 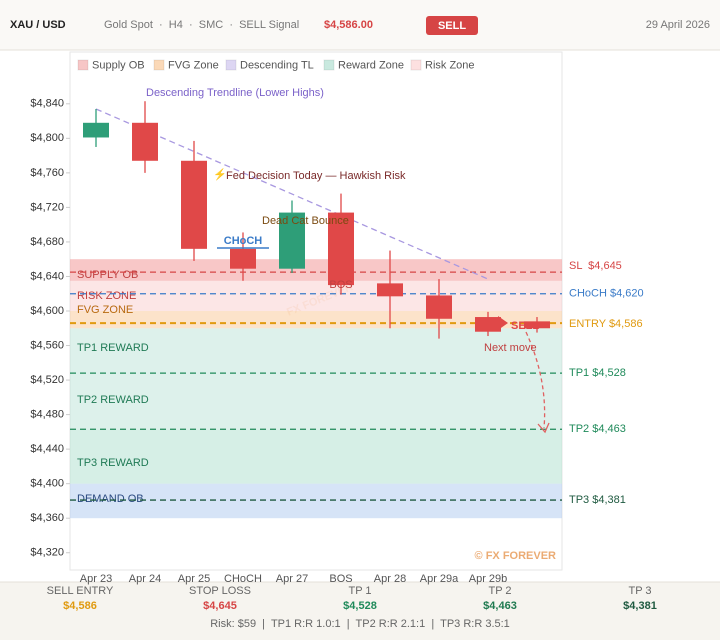 What do you see at coordinates (220, 591) in the screenshot?
I see `footer-label: STOP LOSS` at bounding box center [220, 591].